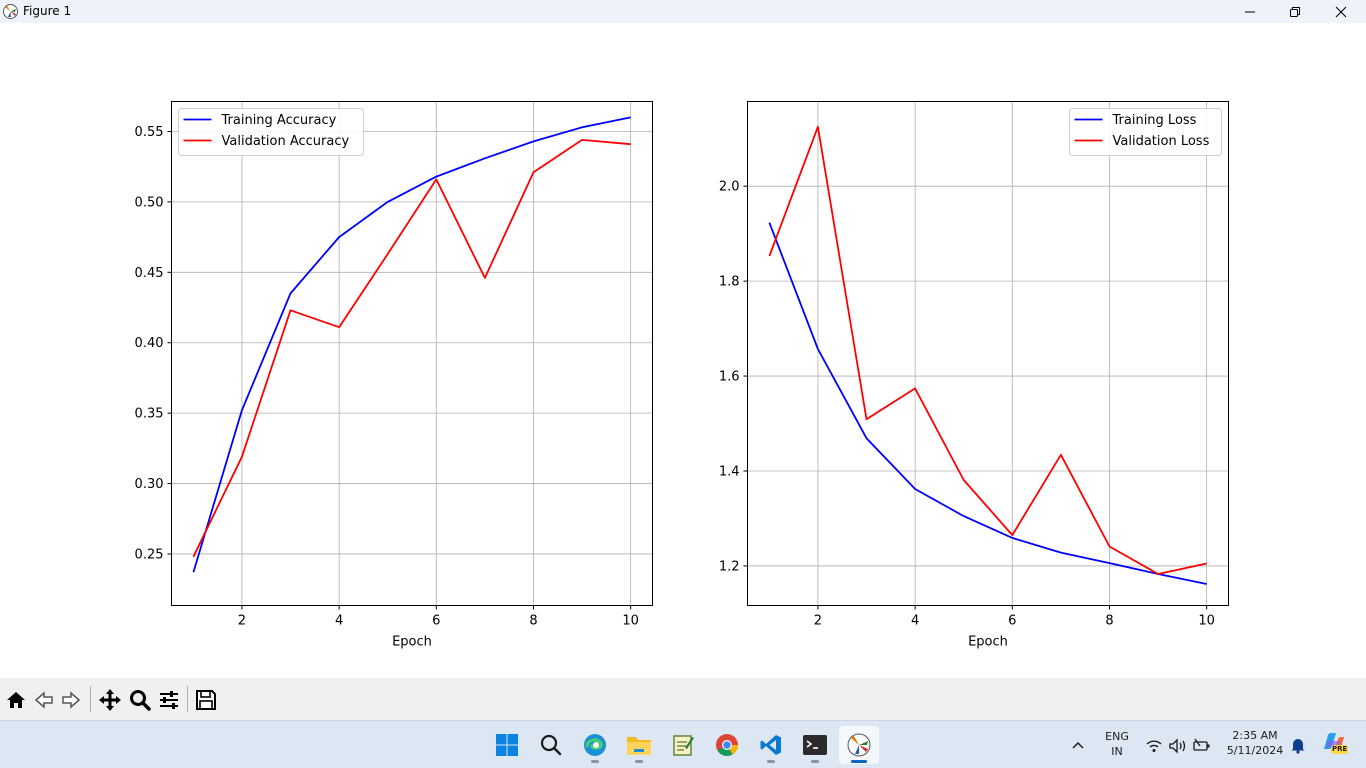  I want to click on navigation-toolbar, so click(683, 699).